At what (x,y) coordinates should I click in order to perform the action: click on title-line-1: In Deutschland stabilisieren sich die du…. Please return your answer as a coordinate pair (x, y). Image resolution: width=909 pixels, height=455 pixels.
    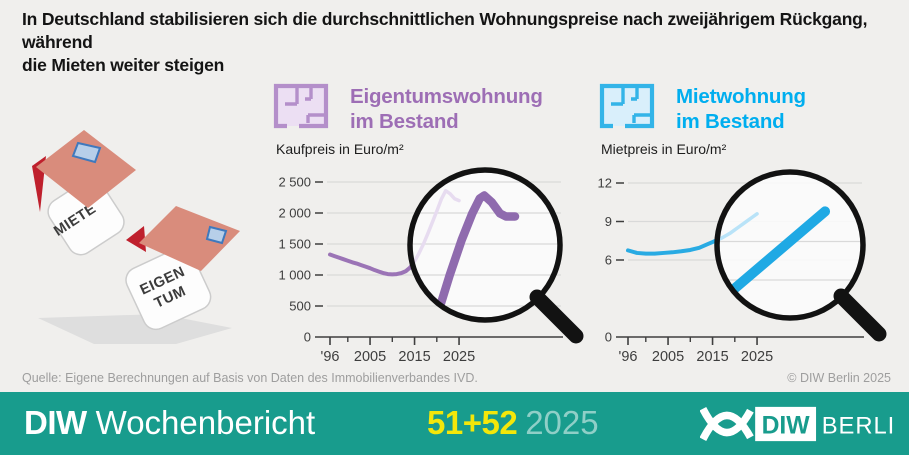
    Looking at the image, I should click on (445, 31).